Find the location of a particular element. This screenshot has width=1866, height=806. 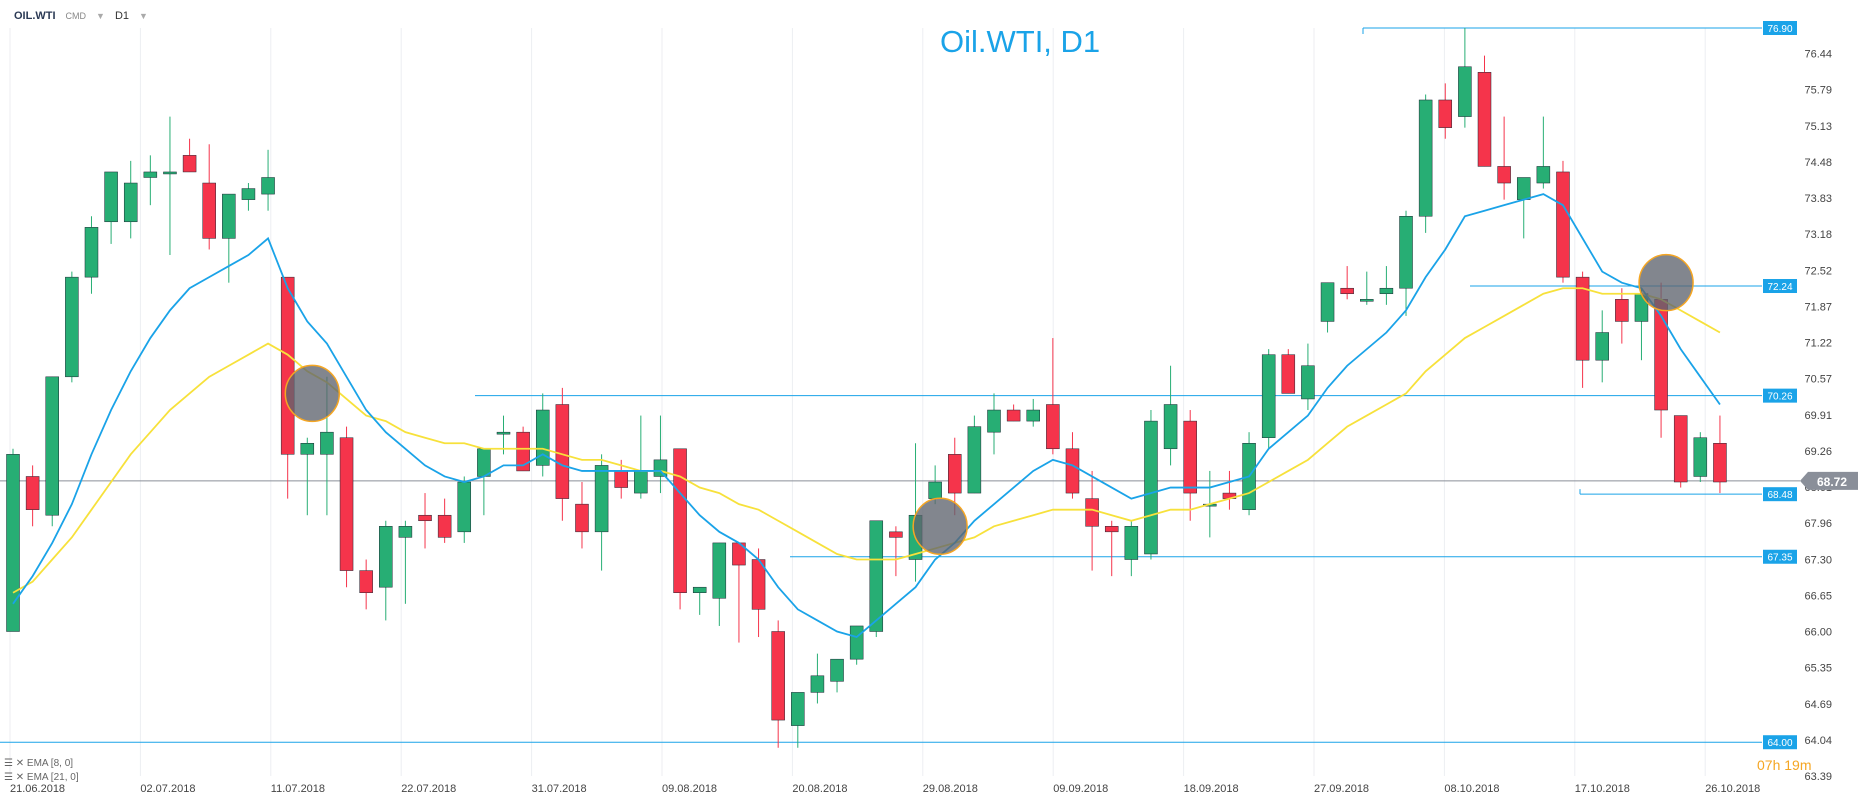

crossover-marker is located at coordinates (312, 393).